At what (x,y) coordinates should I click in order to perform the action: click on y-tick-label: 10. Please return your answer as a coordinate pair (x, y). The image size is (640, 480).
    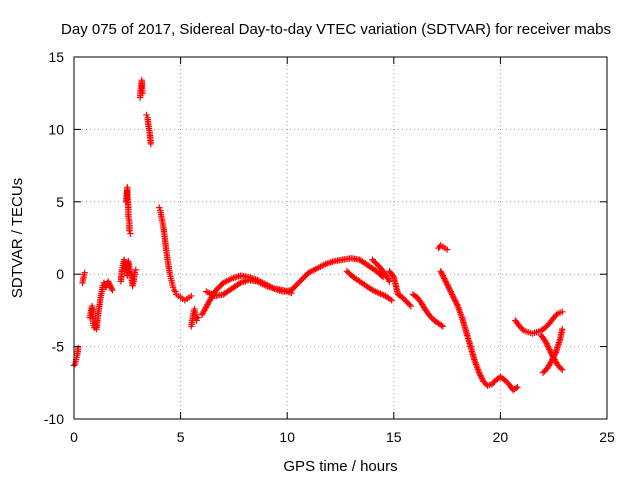
    Looking at the image, I should click on (56, 129).